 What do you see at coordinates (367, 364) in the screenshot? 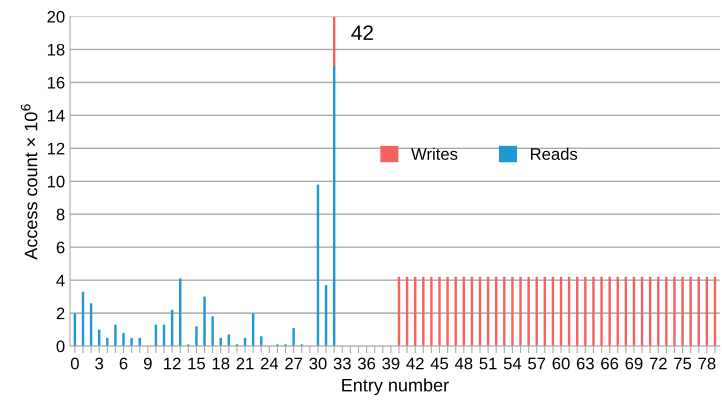
I see `x-tick-label: 36` at bounding box center [367, 364].